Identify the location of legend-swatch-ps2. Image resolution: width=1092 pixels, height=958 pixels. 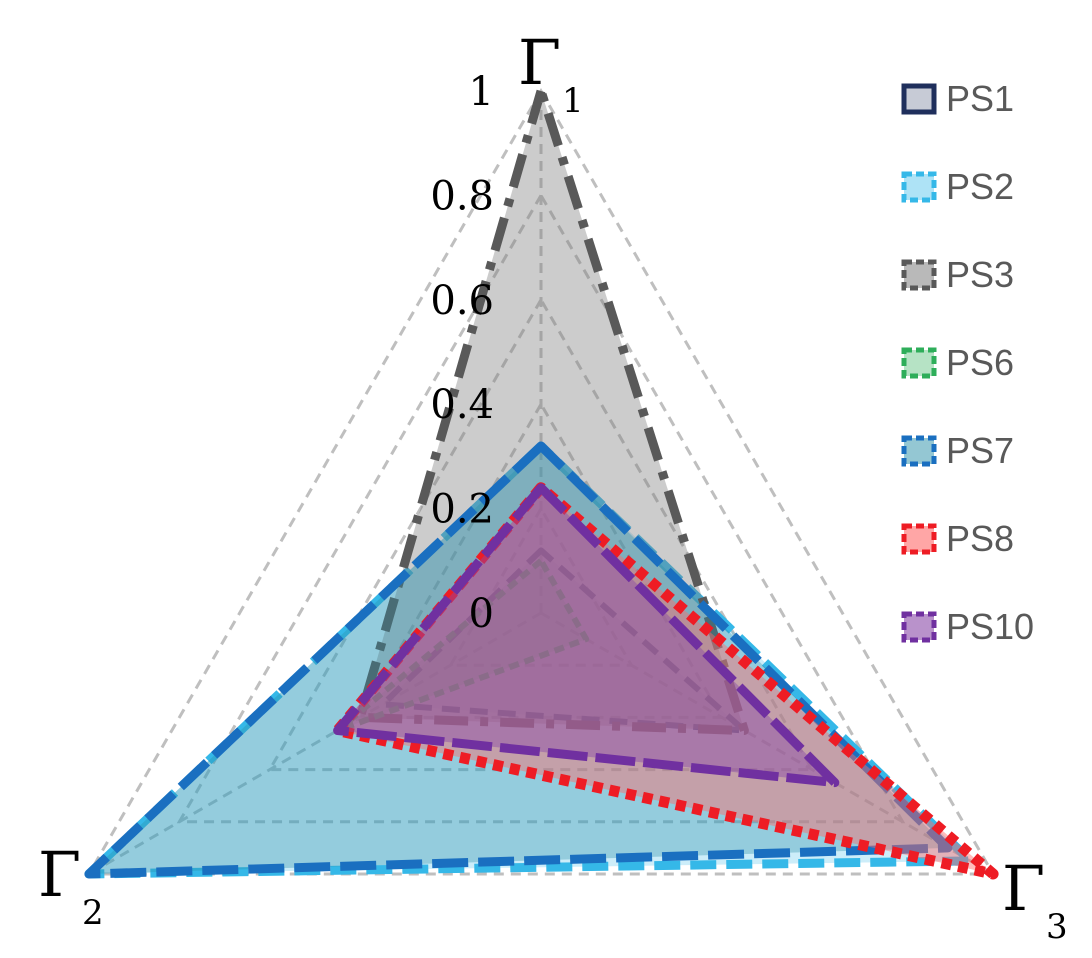
(919, 187).